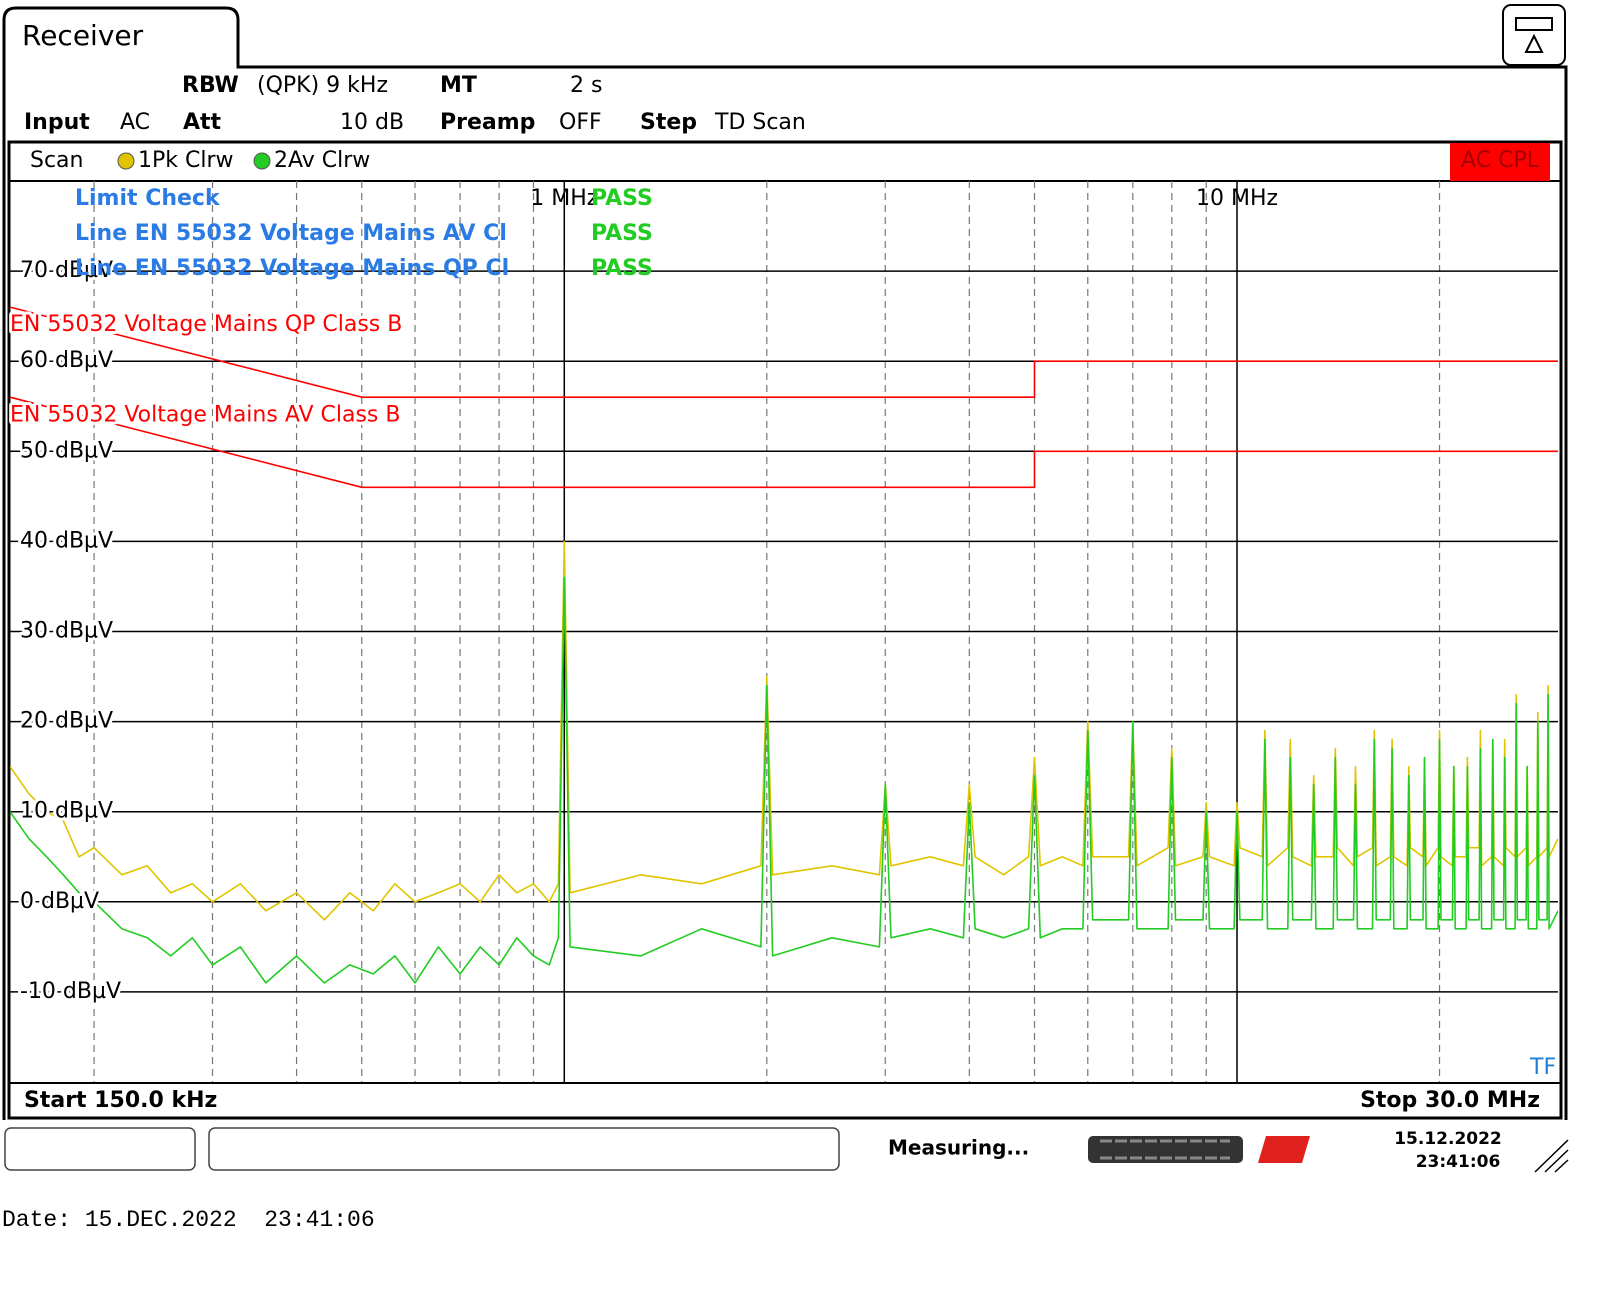 The image size is (1600, 1292). Describe the element at coordinates (66, 540) in the screenshot. I see `y-tick-label: 40 dBµV` at that location.